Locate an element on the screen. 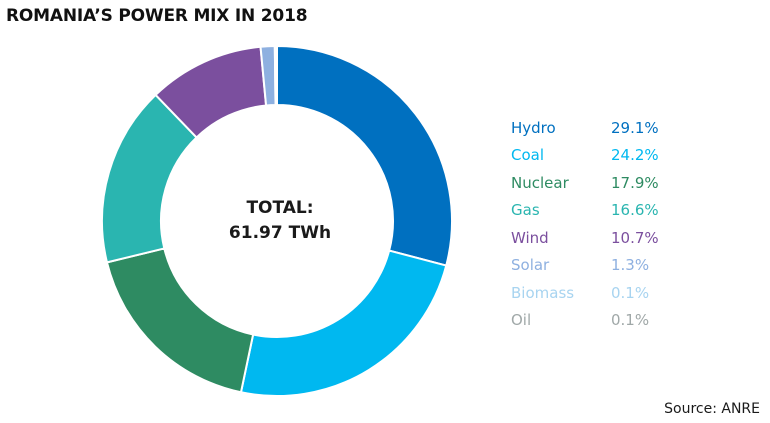 The width and height of the screenshot is (770, 423). donut-slice-hydro is located at coordinates (364, 155).